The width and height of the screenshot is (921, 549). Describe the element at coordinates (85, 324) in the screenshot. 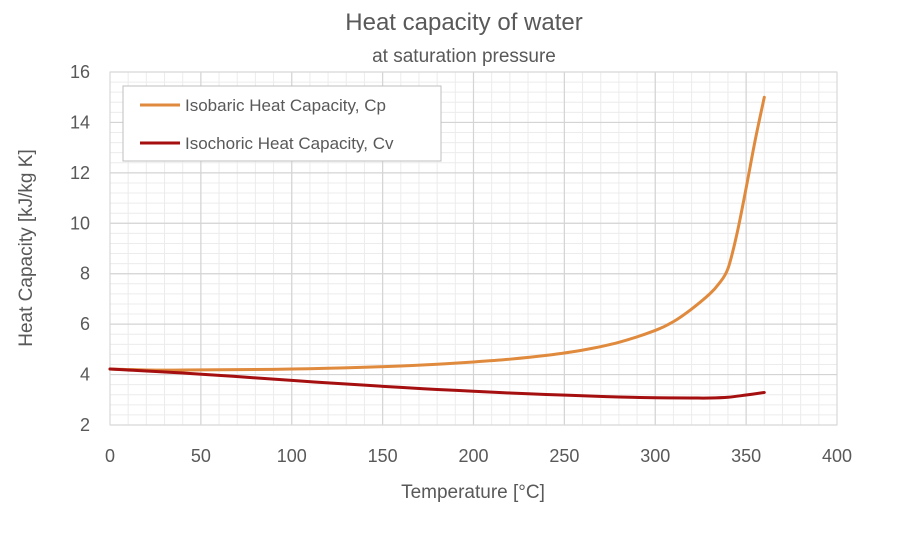

I see `y-tick-label: 6` at that location.